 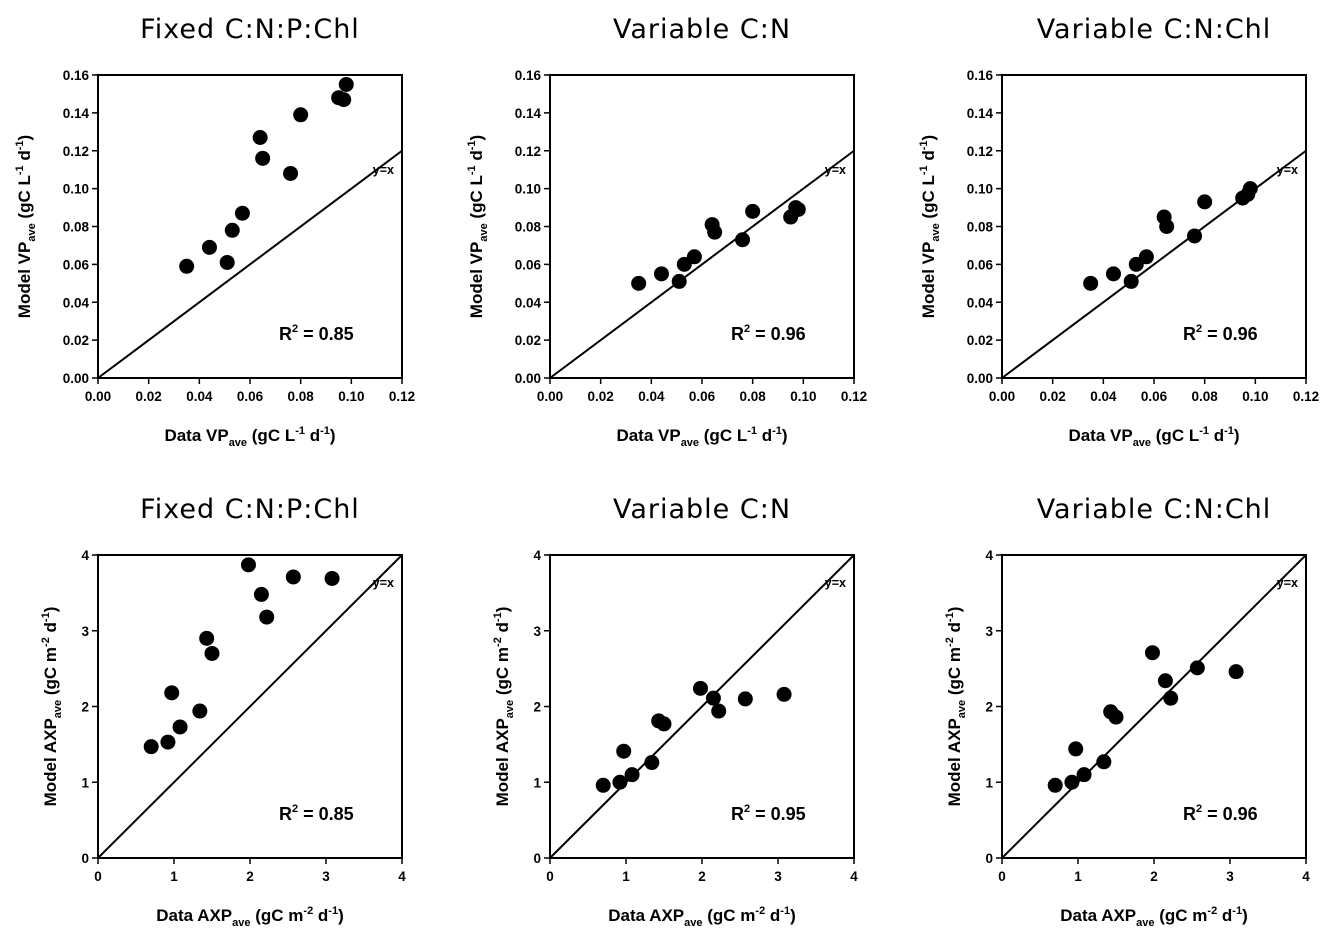 What do you see at coordinates (768, 813) in the screenshot?
I see `r-squared-label: R2 = 0.95` at bounding box center [768, 813].